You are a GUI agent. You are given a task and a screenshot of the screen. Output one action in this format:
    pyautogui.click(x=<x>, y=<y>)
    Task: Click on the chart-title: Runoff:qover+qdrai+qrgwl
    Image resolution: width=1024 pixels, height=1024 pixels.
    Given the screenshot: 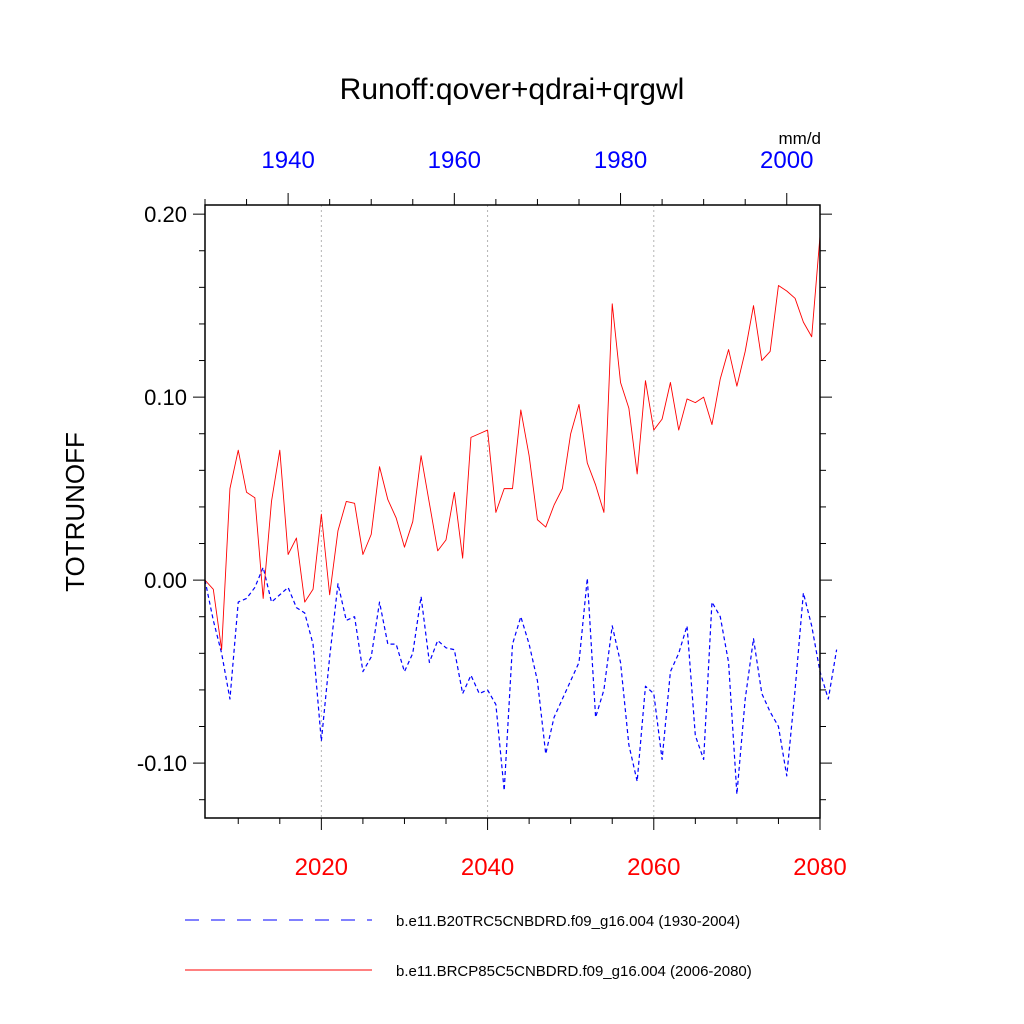 What is the action you would take?
    pyautogui.click(x=512, y=89)
    